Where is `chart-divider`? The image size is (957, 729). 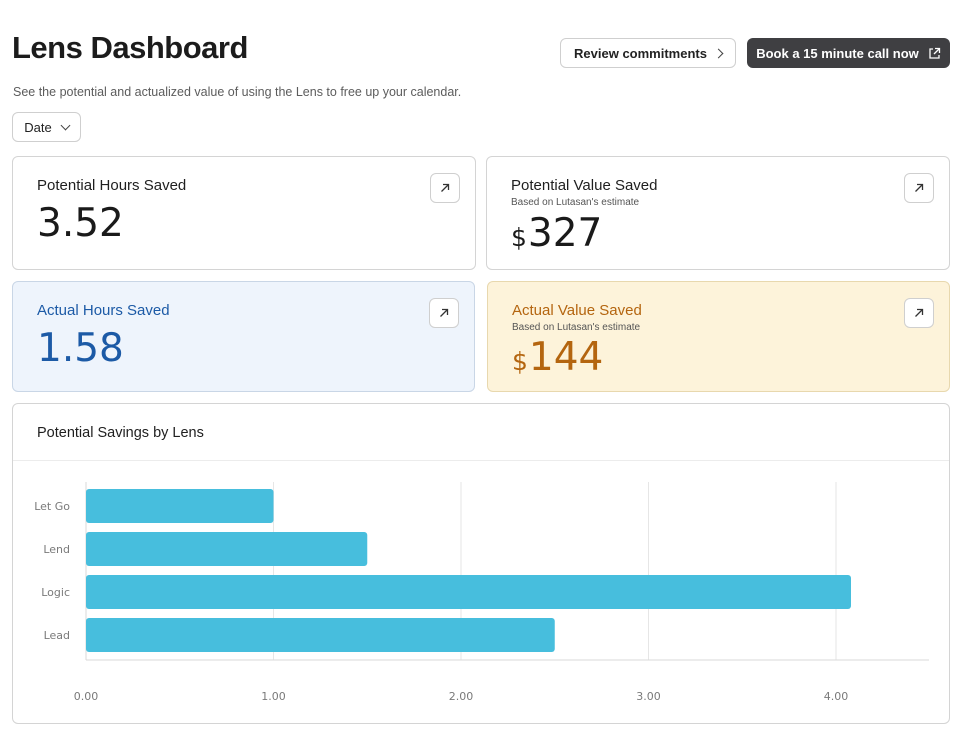
chart-divider is located at coordinates (481, 460).